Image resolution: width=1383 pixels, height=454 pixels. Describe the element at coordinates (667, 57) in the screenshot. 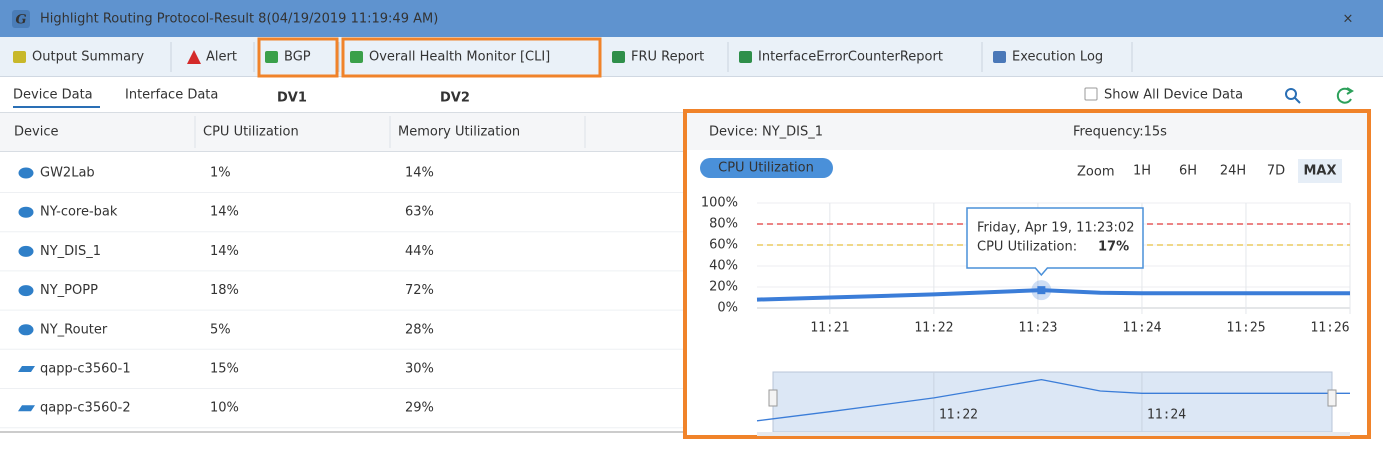

I see `tab-label: FRU Report` at that location.